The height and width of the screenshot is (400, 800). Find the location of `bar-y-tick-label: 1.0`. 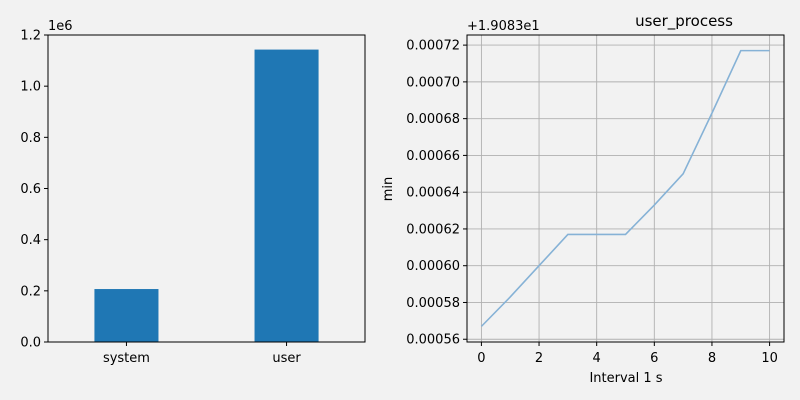

bar-y-tick-label: 1.0 is located at coordinates (30, 87).